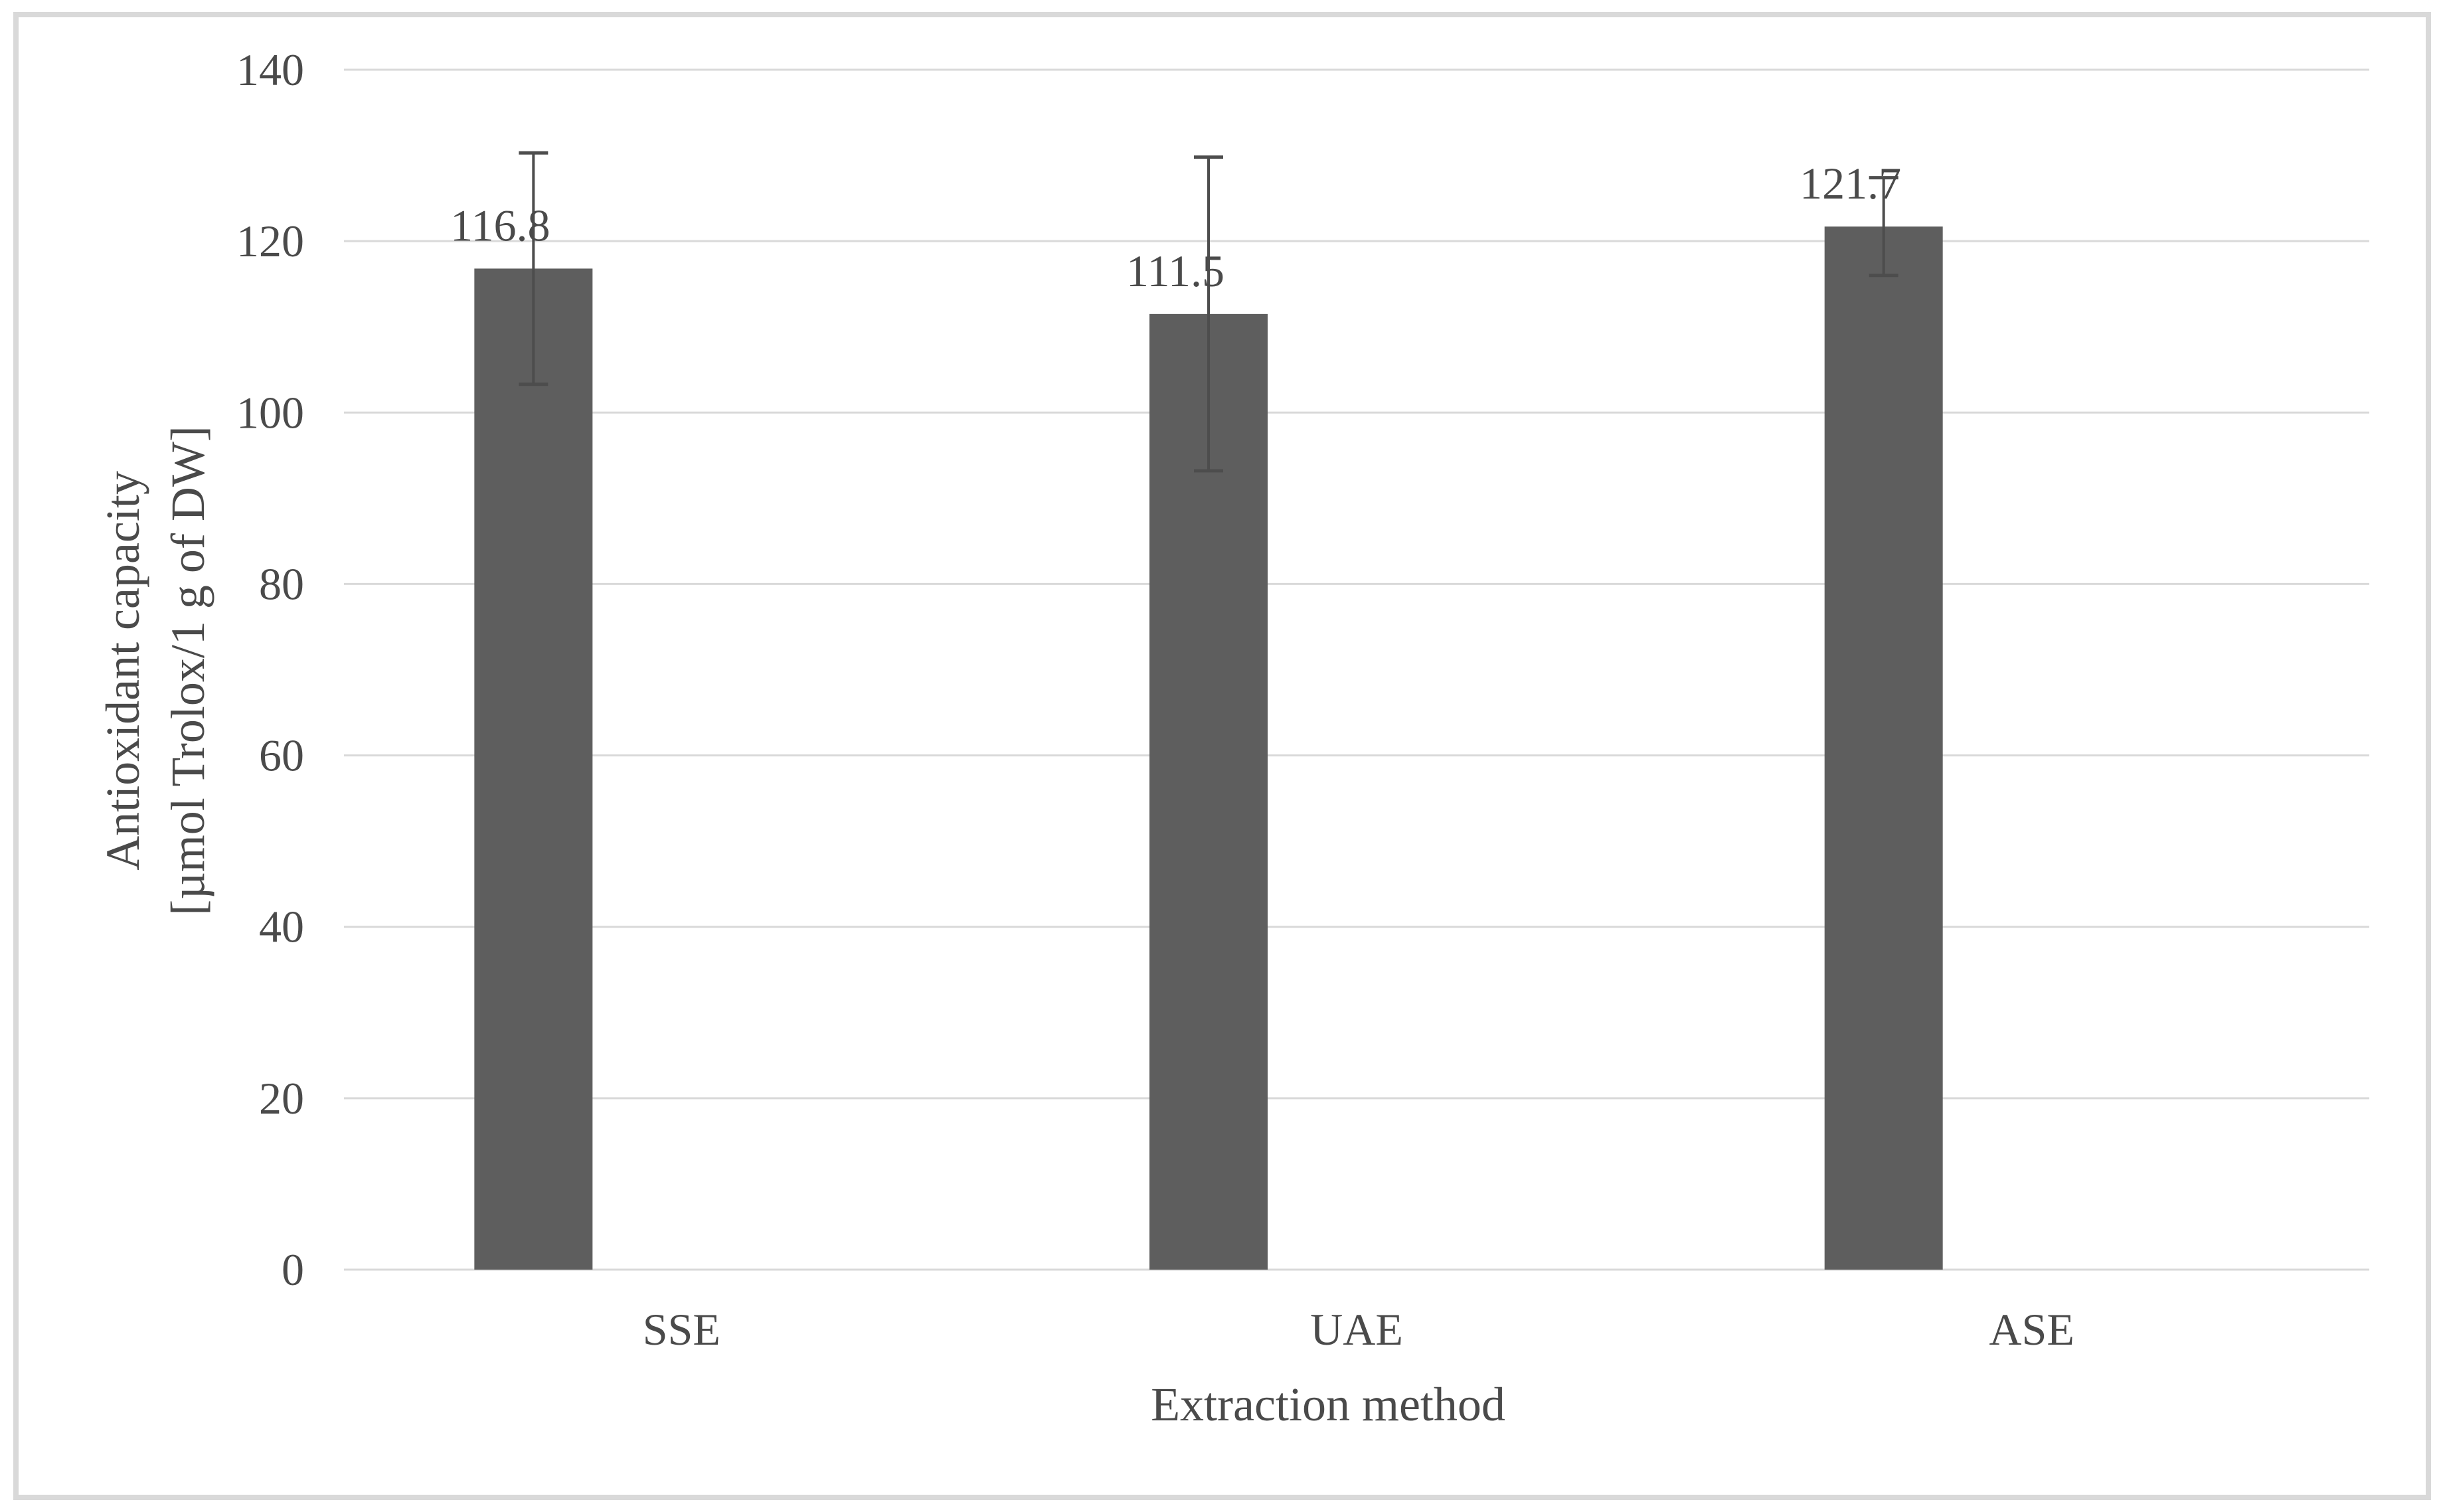  What do you see at coordinates (1208, 791) in the screenshot?
I see `bar-uae` at bounding box center [1208, 791].